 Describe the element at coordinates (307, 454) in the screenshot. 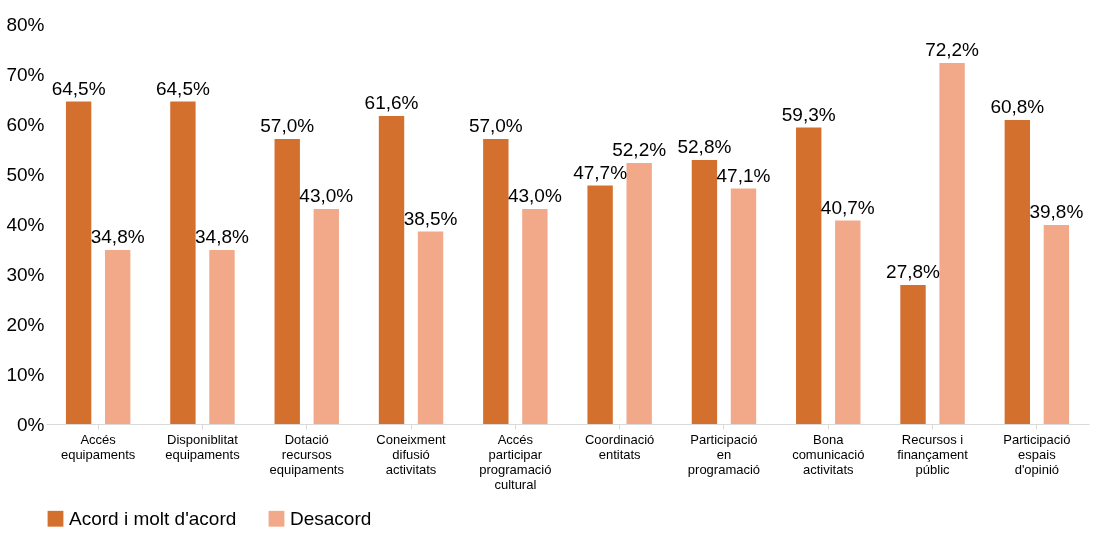

I see `x-tick-label: Dotació recursos equipaments` at that location.